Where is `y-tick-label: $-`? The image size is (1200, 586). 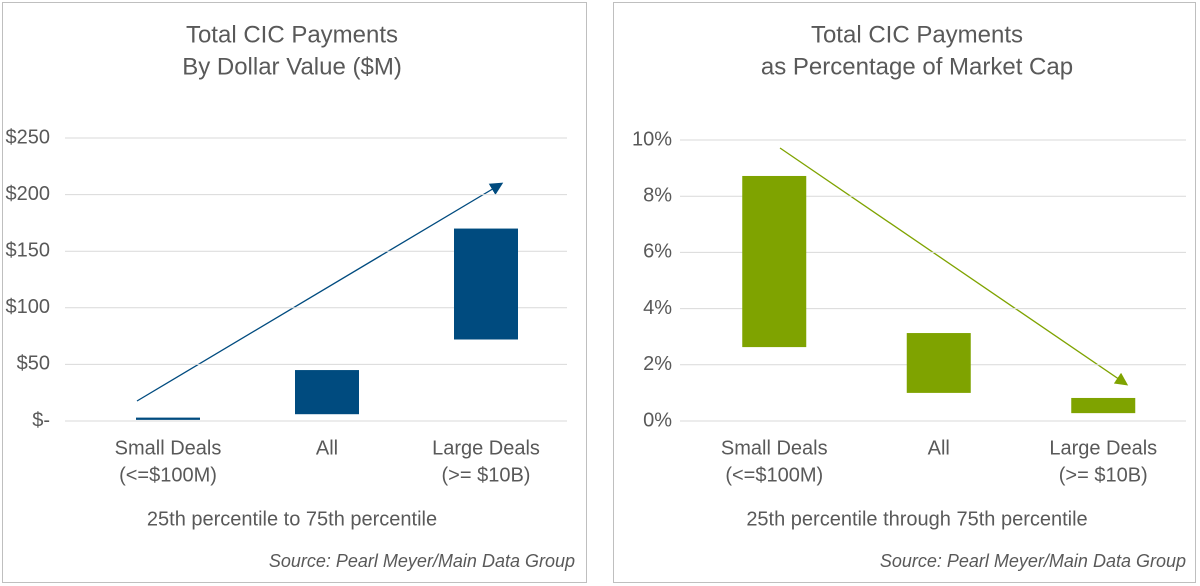
y-tick-label: $- is located at coordinates (41, 420).